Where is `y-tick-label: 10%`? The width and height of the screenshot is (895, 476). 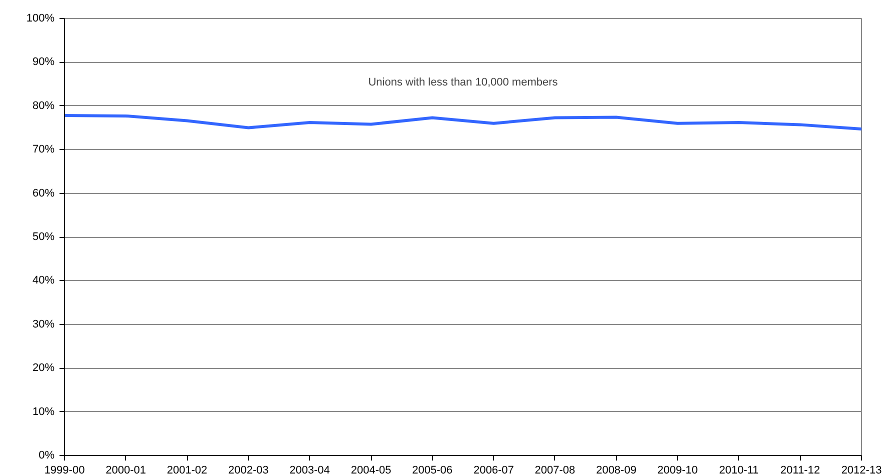 y-tick-label: 10% is located at coordinates (43, 412).